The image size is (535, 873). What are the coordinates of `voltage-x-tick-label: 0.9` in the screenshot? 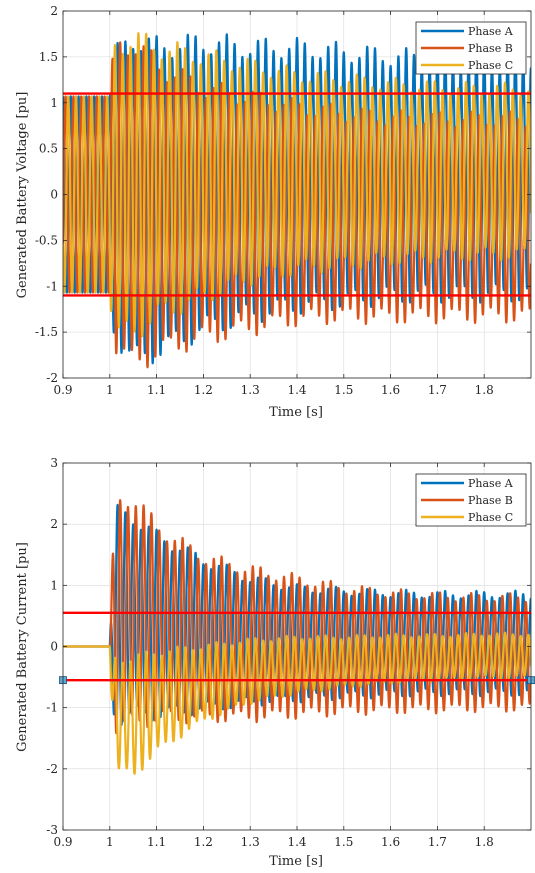 It's located at (62, 390).